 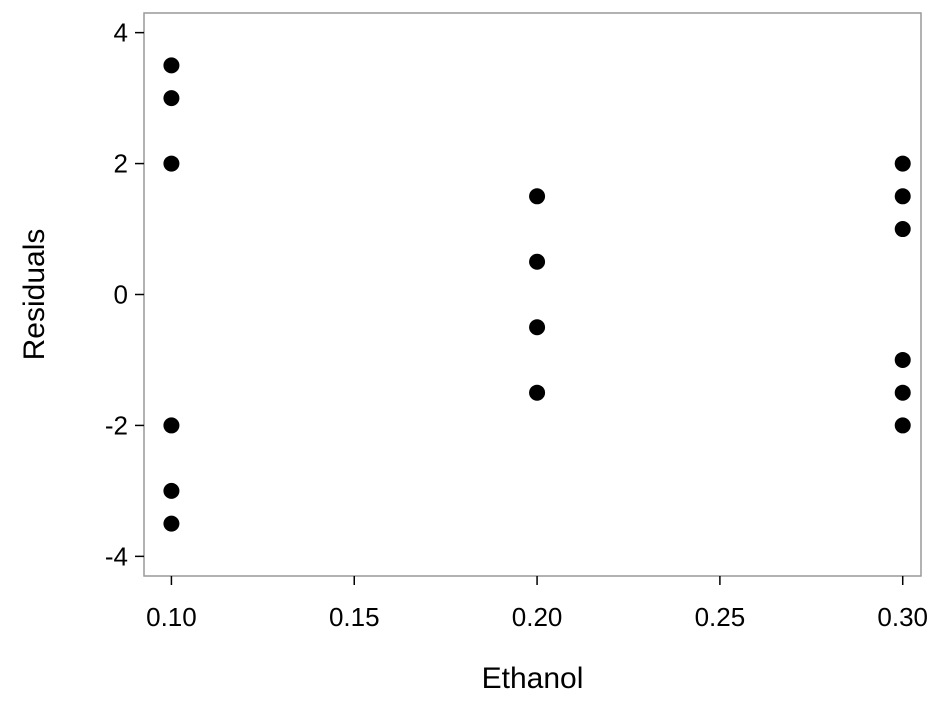 I want to click on y-axis-title: Residuals, so click(x=34, y=295).